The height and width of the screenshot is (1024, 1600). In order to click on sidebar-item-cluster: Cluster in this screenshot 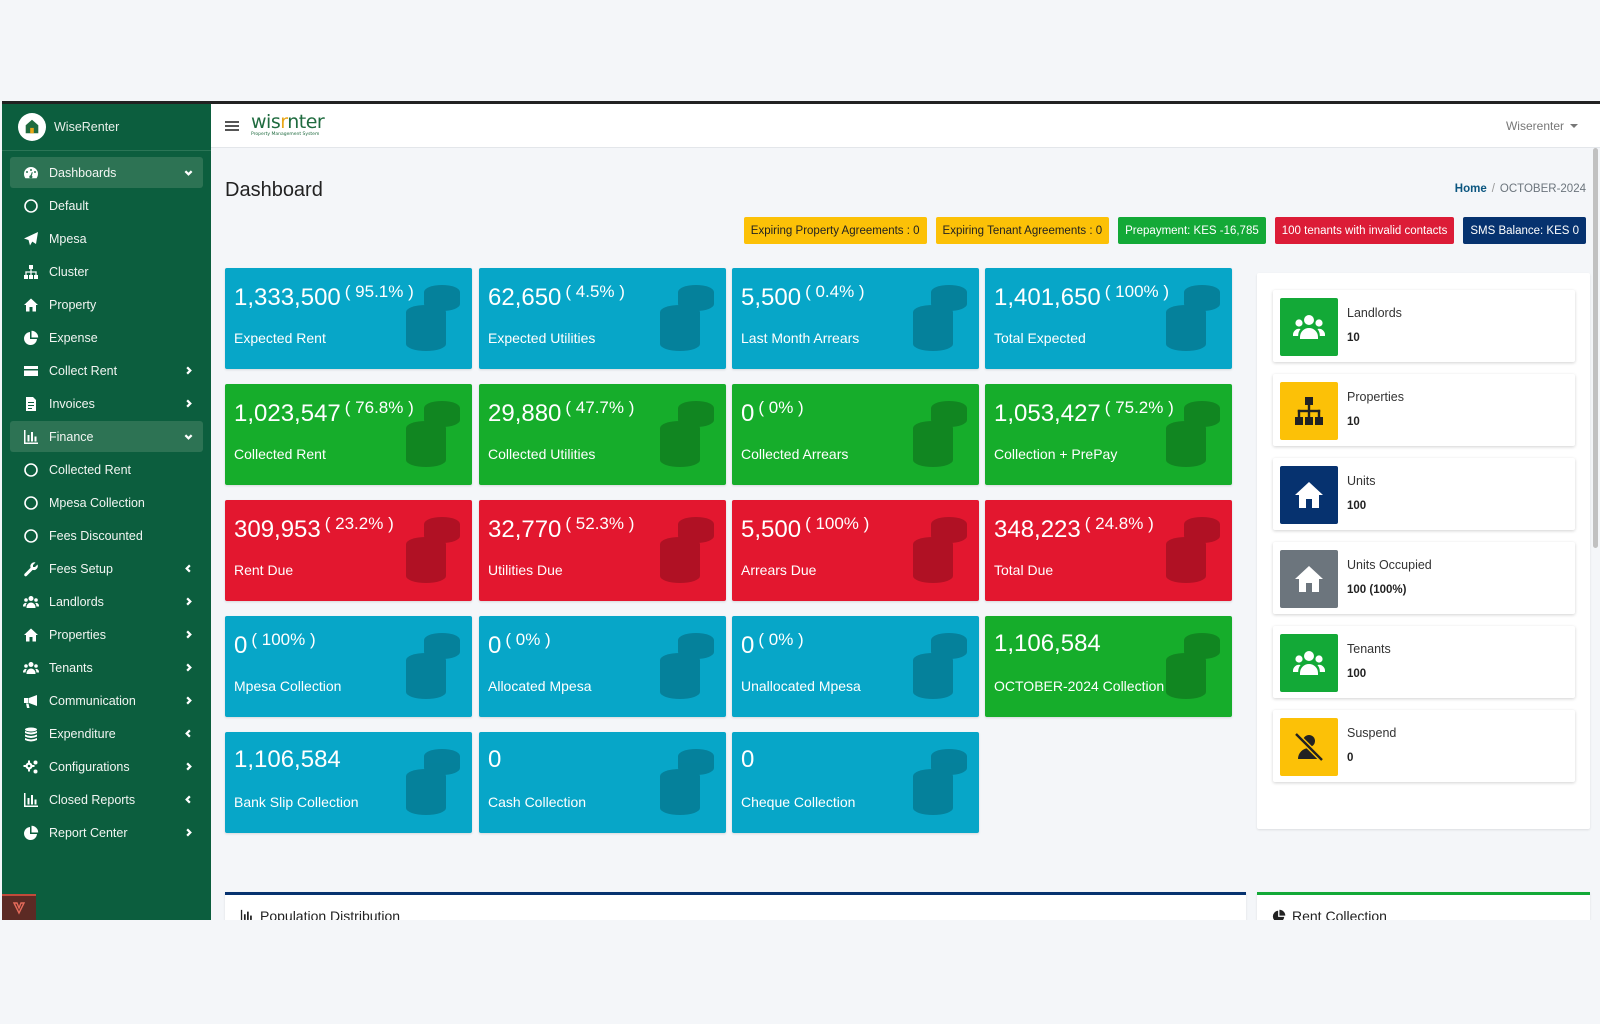, I will do `click(106, 271)`.